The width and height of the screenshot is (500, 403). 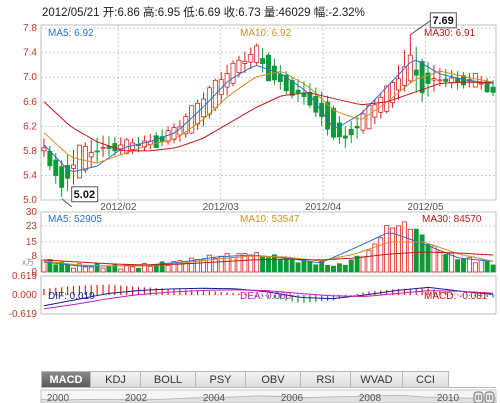 I want to click on price-y-tick: 6.6, so click(x=30, y=102).